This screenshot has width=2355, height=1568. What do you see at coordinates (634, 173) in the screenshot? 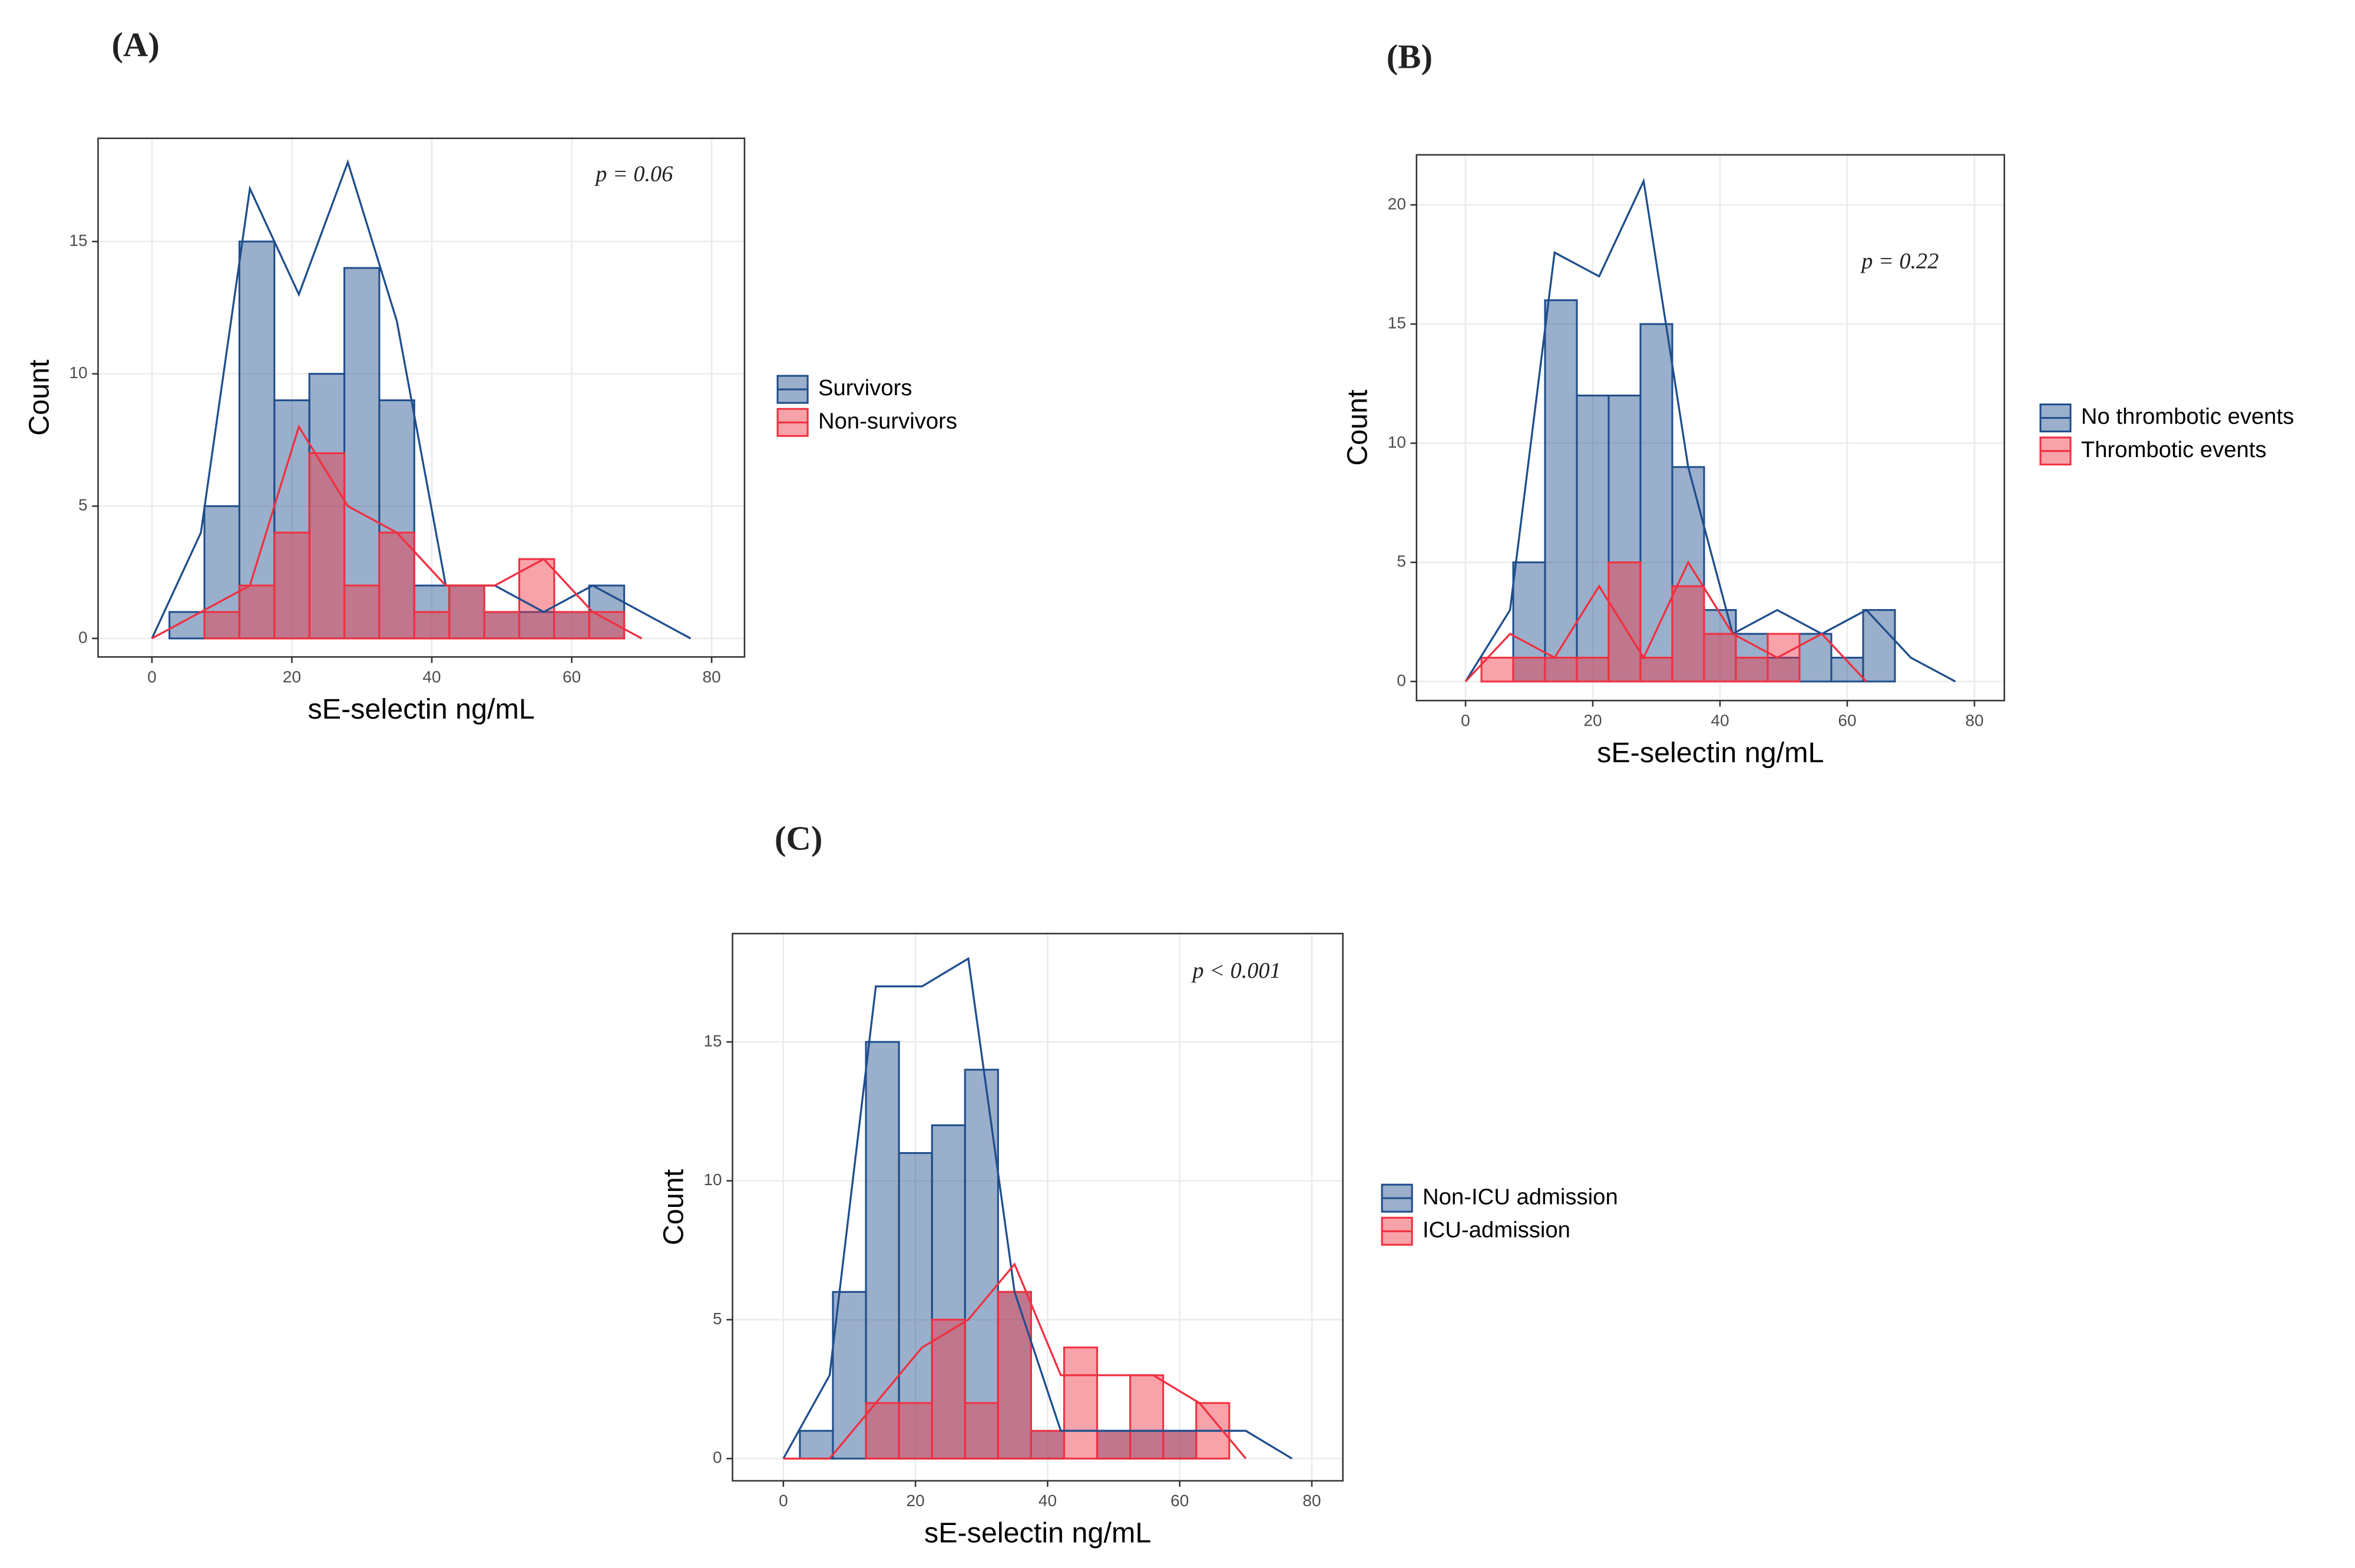
I see `annotation: p = 0.06` at bounding box center [634, 173].